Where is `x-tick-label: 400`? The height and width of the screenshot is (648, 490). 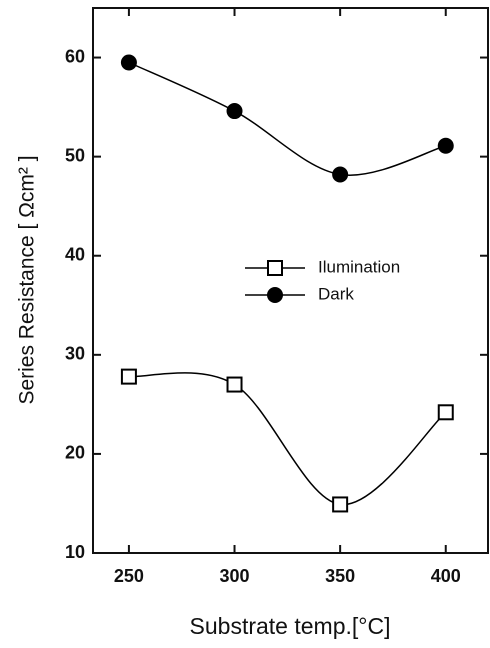
x-tick-label: 400 is located at coordinates (446, 576).